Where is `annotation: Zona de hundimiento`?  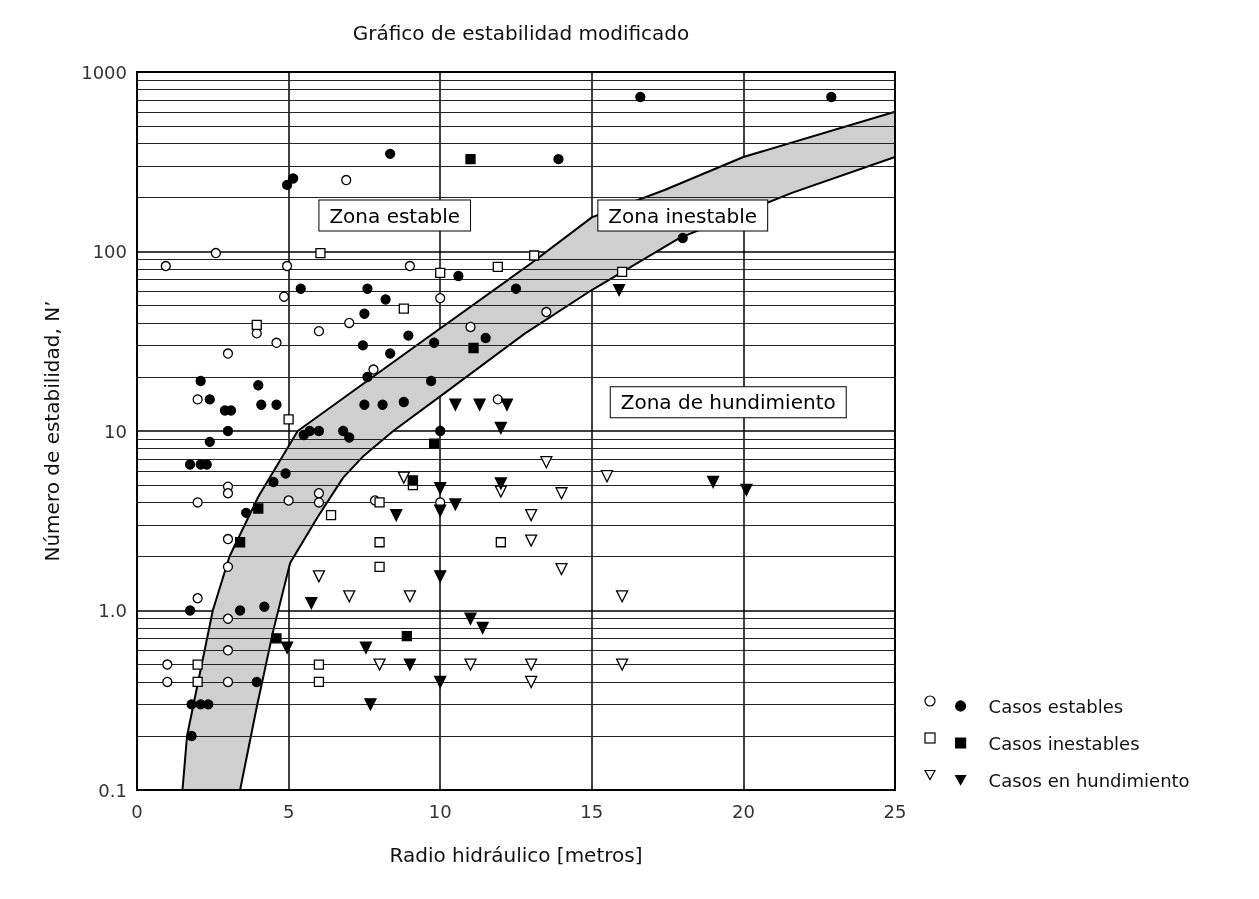 annotation: Zona de hundimiento is located at coordinates (728, 402).